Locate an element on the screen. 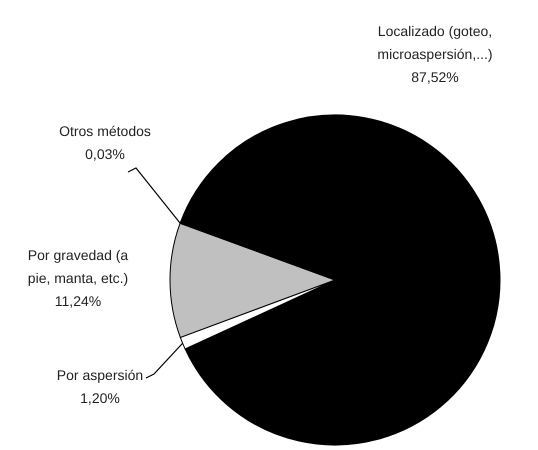 This screenshot has width=538, height=450. data-label: 87,52% is located at coordinates (435, 76).